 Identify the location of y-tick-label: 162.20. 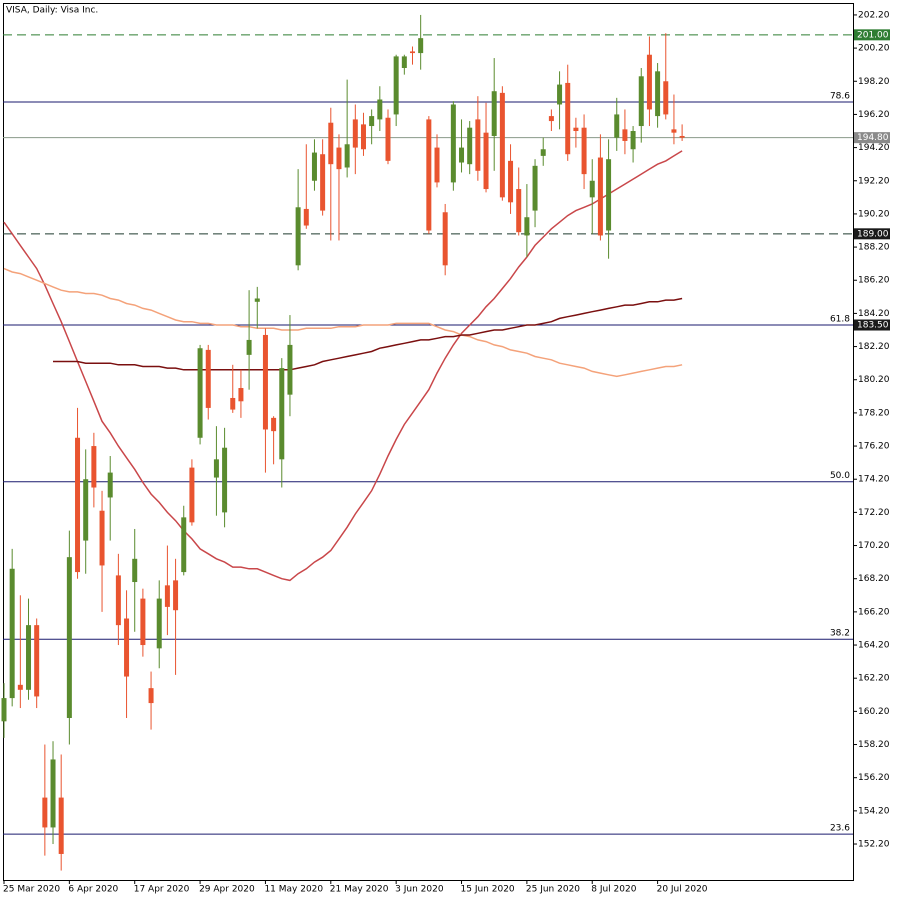
(874, 679).